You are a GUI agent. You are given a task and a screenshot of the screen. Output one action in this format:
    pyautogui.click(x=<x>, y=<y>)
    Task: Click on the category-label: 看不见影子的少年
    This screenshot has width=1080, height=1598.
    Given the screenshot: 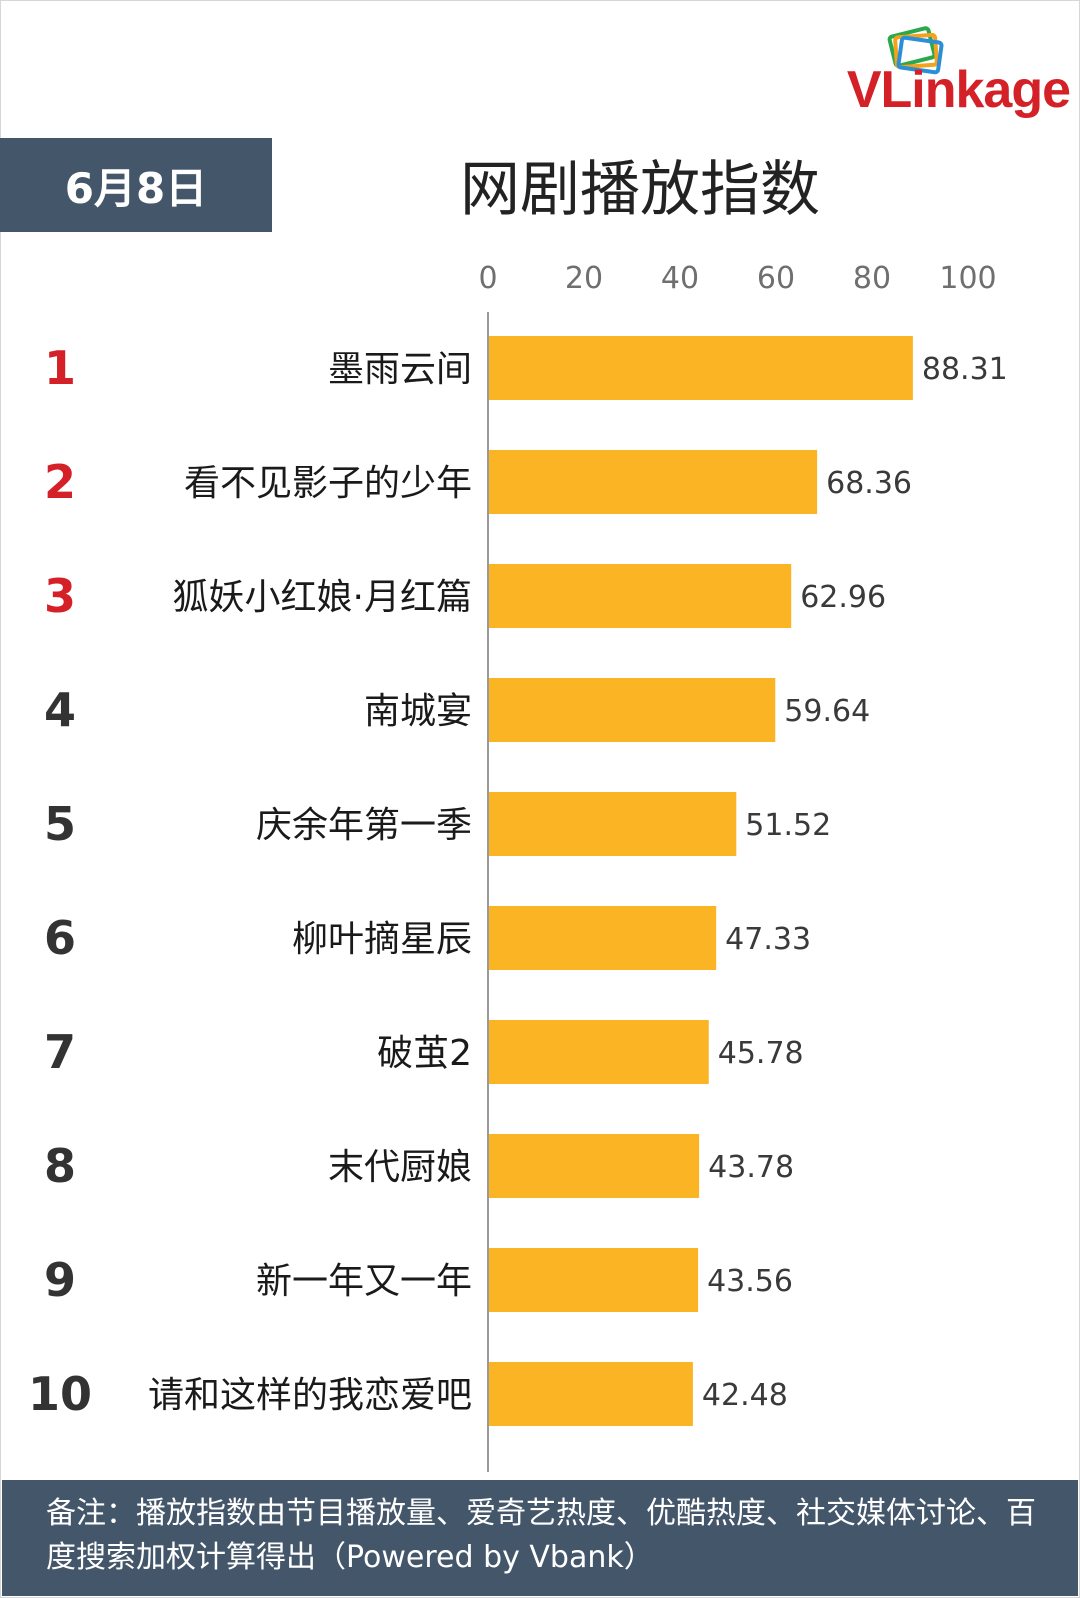 What is the action you would take?
    pyautogui.click(x=328, y=483)
    